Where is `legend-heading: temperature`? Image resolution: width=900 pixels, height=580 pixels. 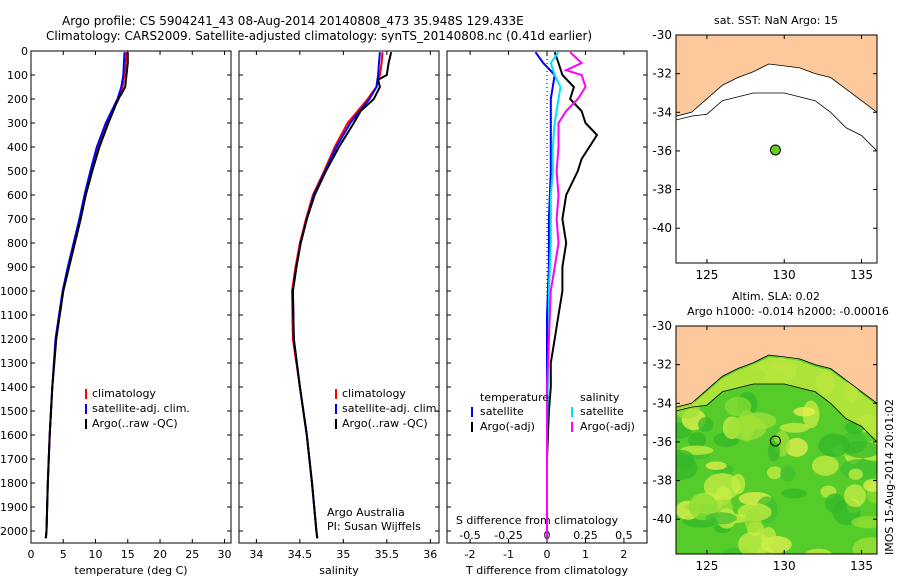 legend-heading: temperature is located at coordinates (514, 397).